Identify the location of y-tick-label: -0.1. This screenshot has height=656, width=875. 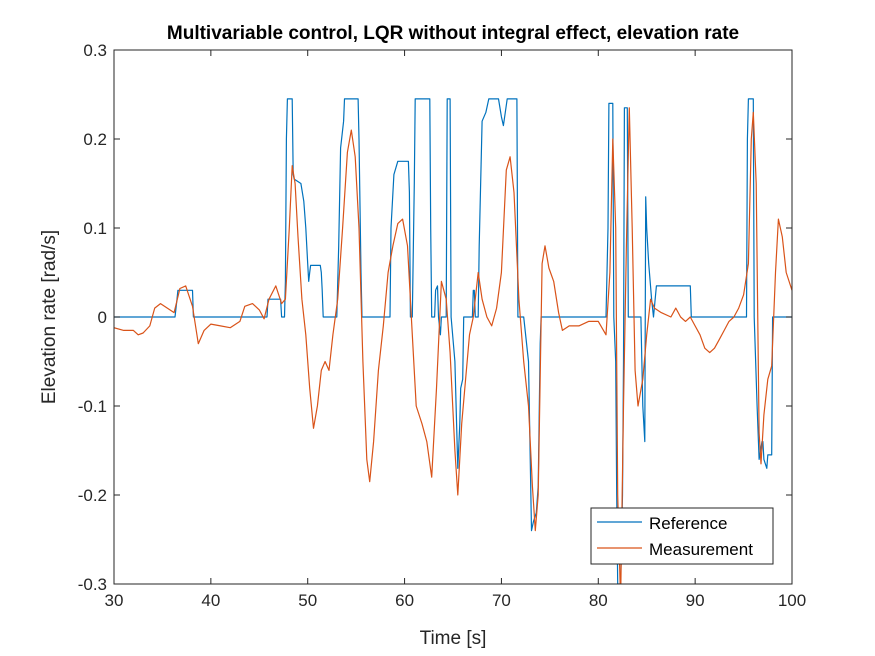
(92, 406).